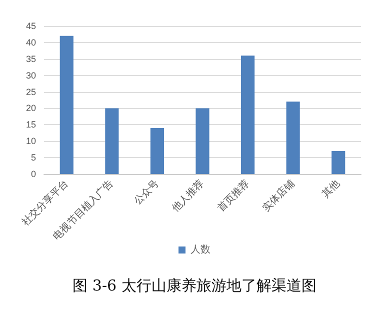 The width and height of the screenshot is (389, 310). What do you see at coordinates (31, 141) in the screenshot?
I see `y-tick-label: 10` at bounding box center [31, 141].